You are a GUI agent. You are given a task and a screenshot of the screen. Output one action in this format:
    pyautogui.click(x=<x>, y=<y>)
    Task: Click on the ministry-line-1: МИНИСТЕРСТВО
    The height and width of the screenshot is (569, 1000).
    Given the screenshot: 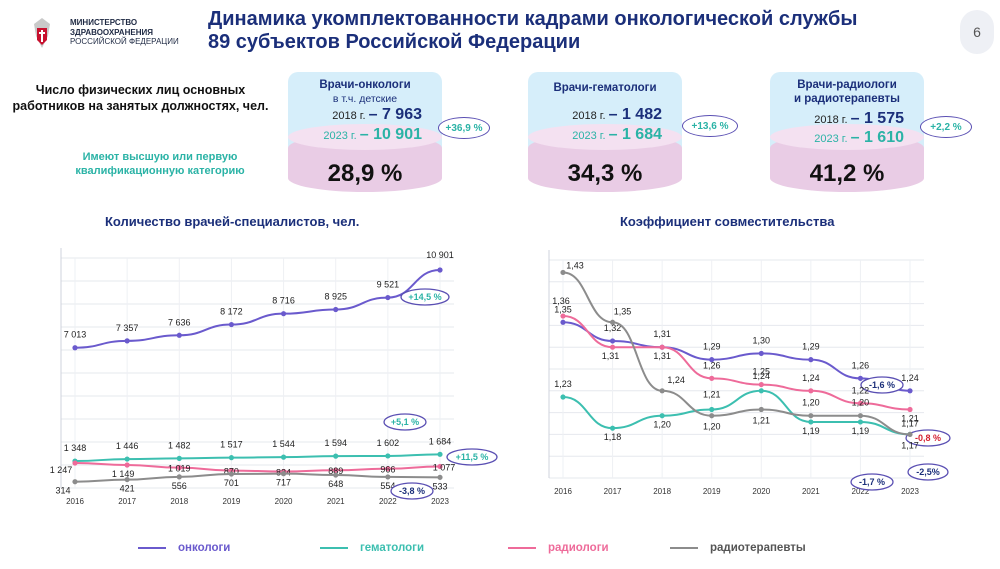 What is the action you would take?
    pyautogui.click(x=104, y=22)
    